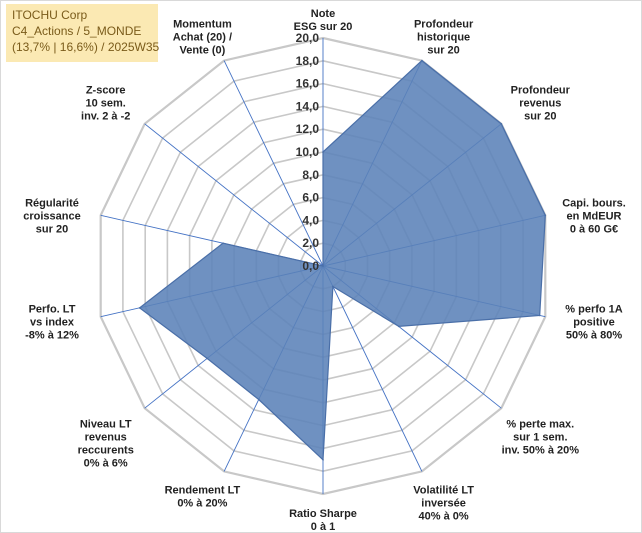 Image resolution: width=642 pixels, height=533 pixels. What do you see at coordinates (50, 15) in the screenshot?
I see `info-company: ITOCHU Corp` at bounding box center [50, 15].